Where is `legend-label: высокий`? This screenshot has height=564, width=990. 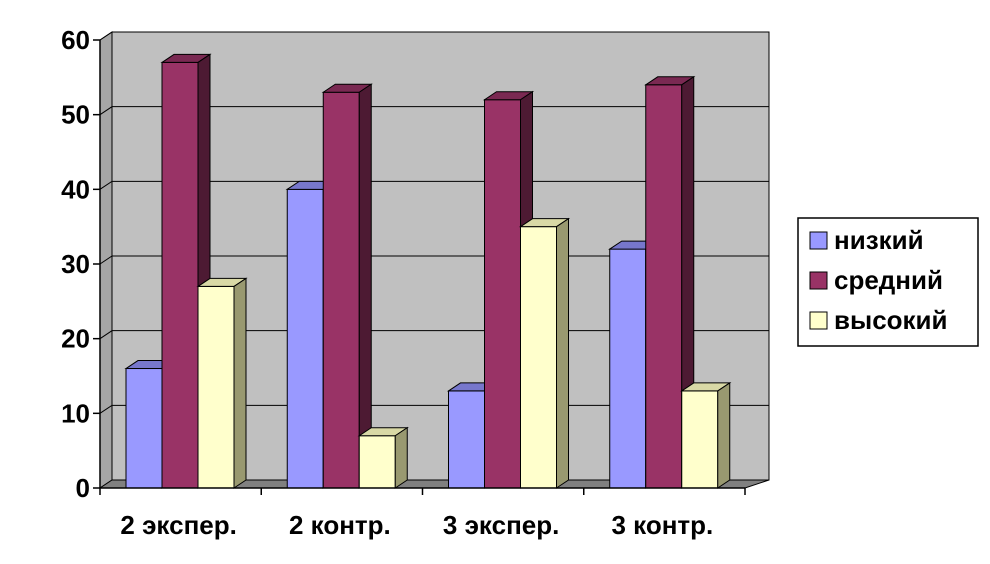 legend-label: высокий is located at coordinates (891, 320).